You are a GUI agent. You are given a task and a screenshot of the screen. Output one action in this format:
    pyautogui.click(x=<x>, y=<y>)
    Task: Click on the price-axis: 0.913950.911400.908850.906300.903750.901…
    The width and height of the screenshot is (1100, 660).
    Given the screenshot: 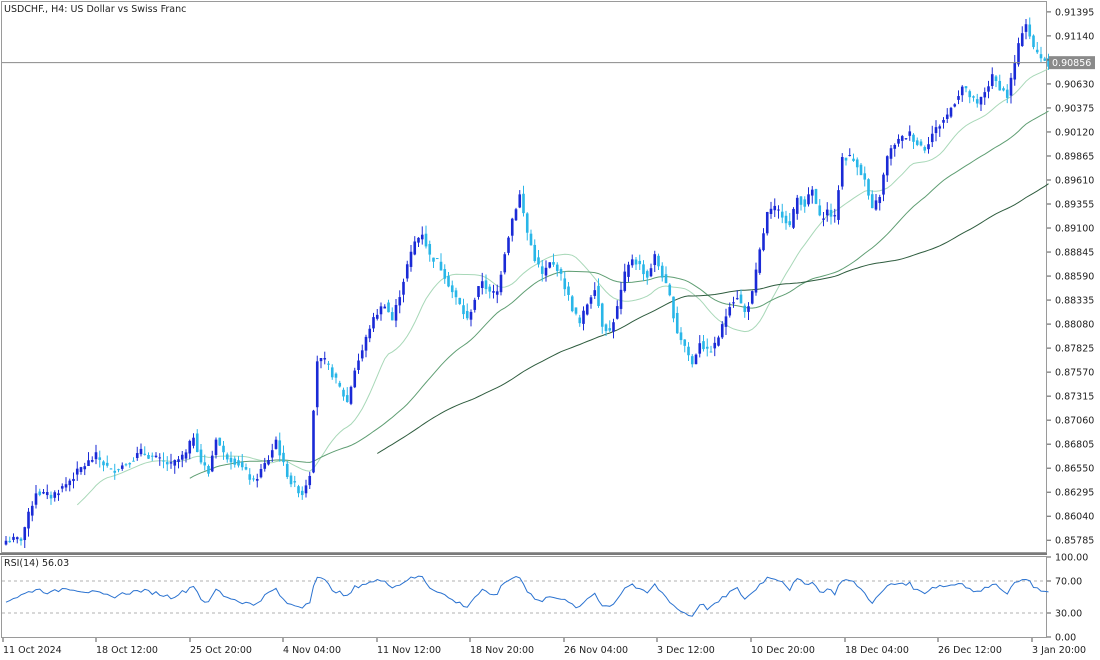 What is the action you would take?
    pyautogui.click(x=1070, y=277)
    